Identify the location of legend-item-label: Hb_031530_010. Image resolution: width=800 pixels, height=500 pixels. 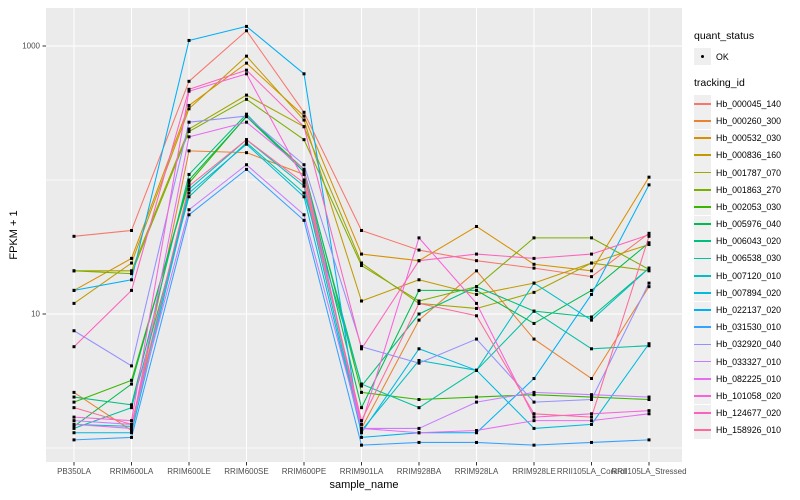
(749, 327).